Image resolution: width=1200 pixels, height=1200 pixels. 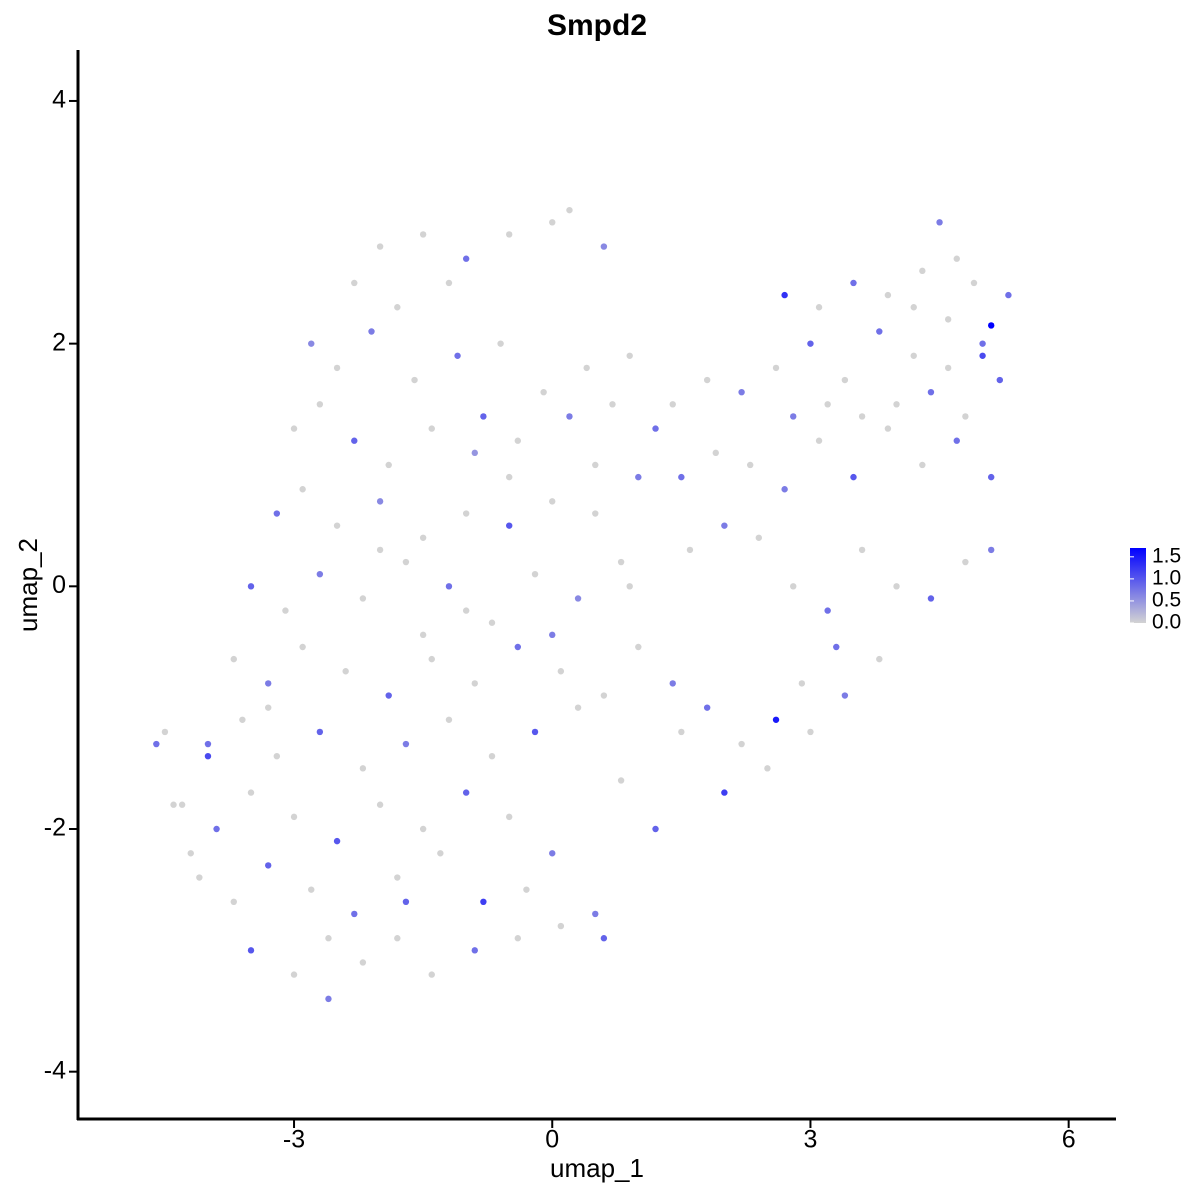 What do you see at coordinates (810, 1140) in the screenshot?
I see `x-tick-label: 3` at bounding box center [810, 1140].